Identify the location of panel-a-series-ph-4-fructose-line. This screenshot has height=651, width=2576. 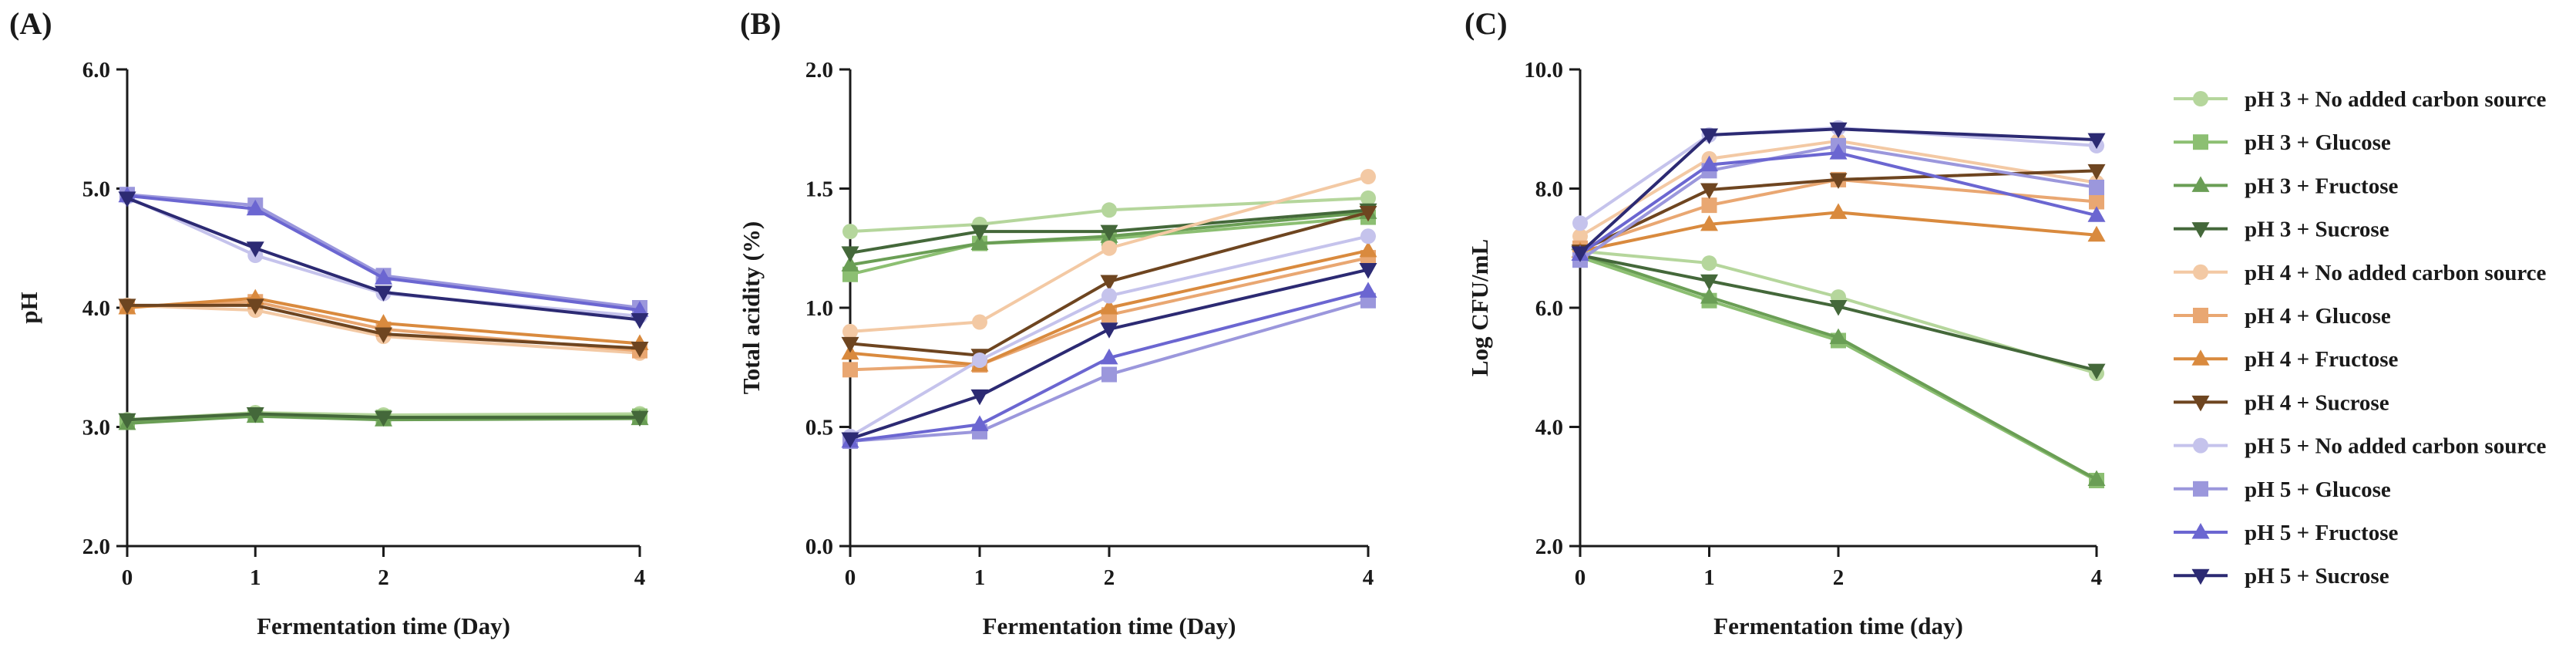
(383, 321).